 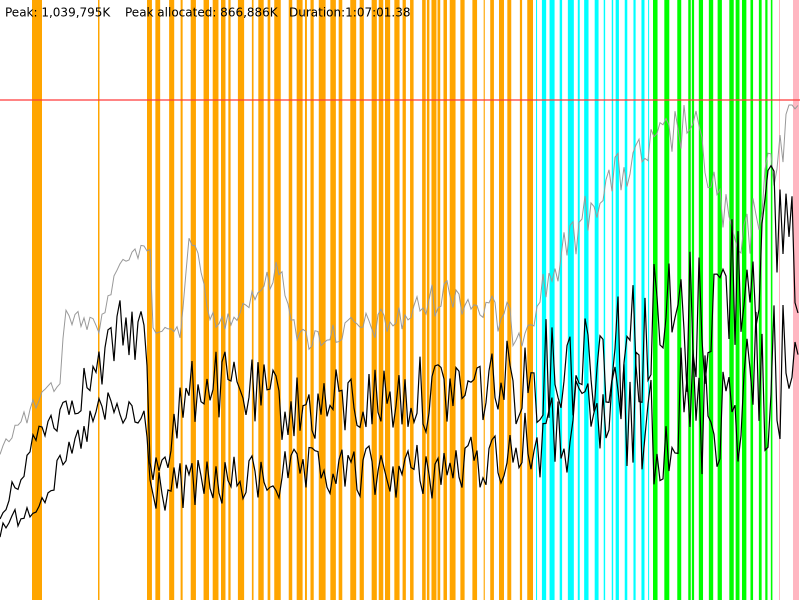 What do you see at coordinates (58, 13) in the screenshot?
I see `peak-text: Peak: 1,039,795K` at bounding box center [58, 13].